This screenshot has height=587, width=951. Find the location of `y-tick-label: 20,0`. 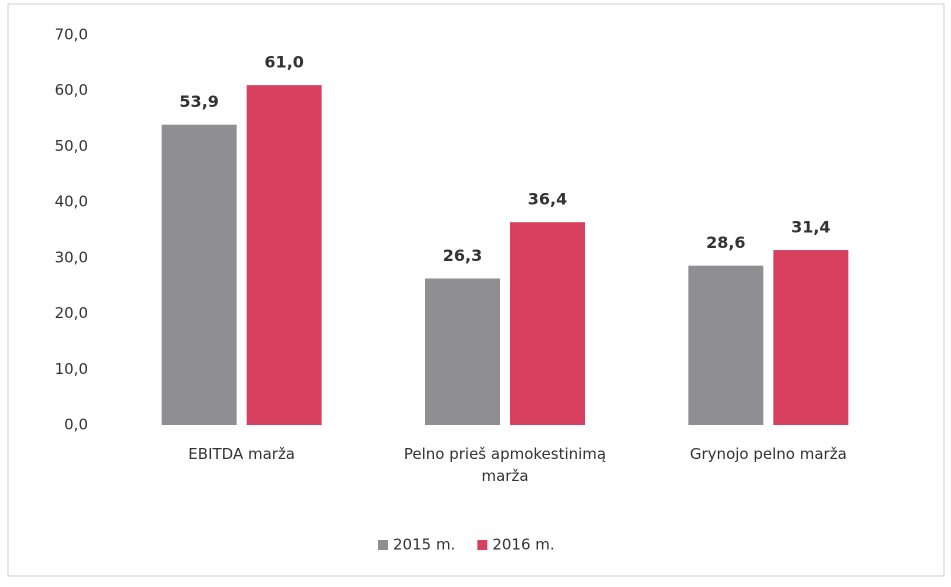

y-tick-label: 20,0 is located at coordinates (71, 313).